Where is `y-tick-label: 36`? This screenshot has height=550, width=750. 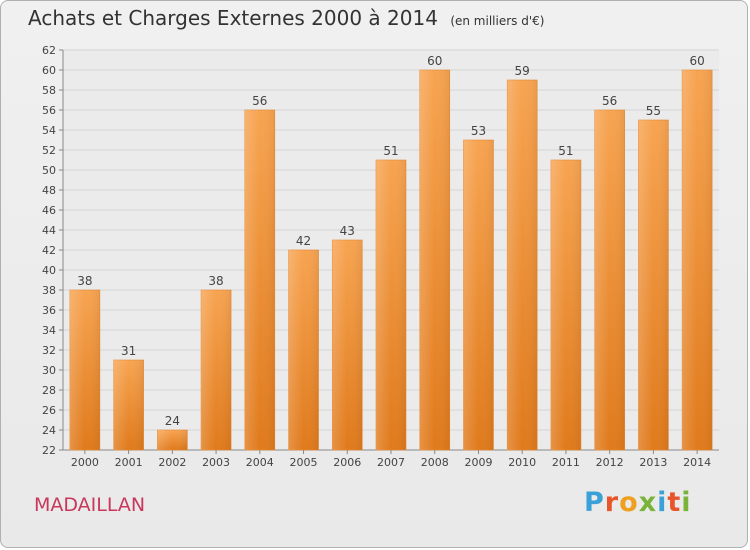 y-tick-label: 36 is located at coordinates (49, 310).